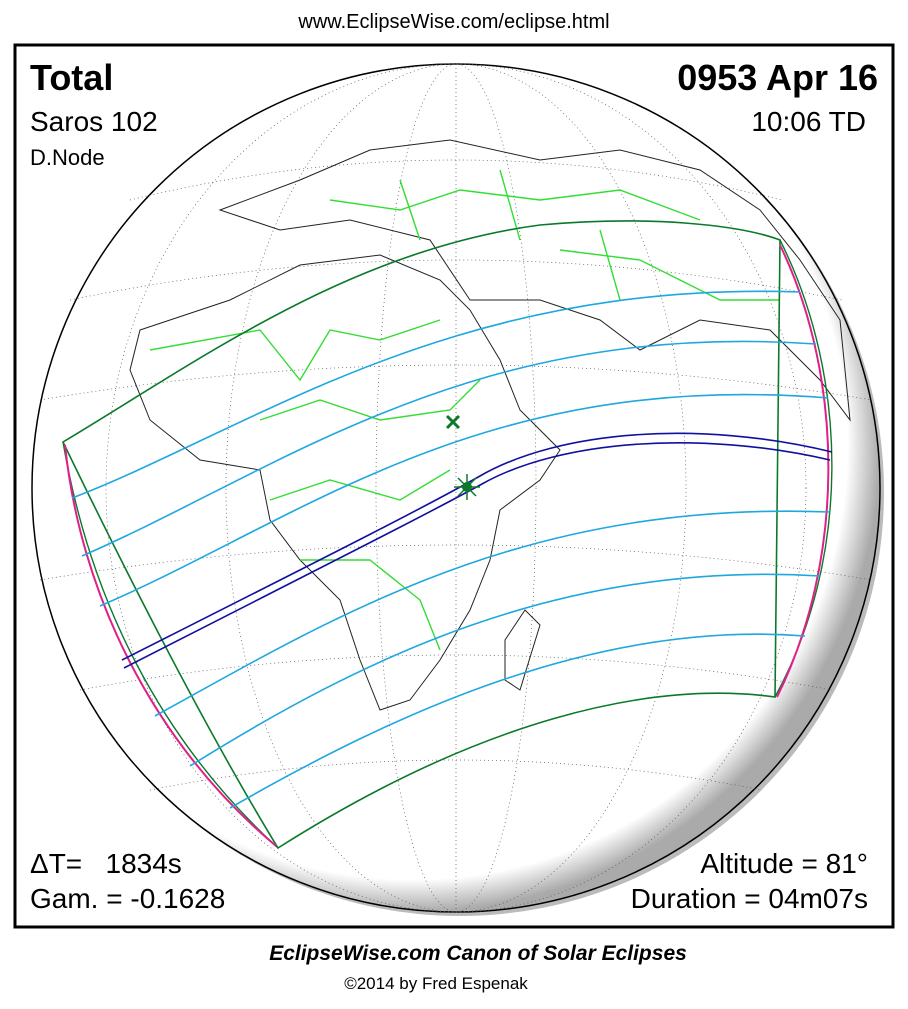 This screenshot has width=908, height=1009. What do you see at coordinates (106, 863) in the screenshot?
I see `delta-t: ΔT= 1834s` at bounding box center [106, 863].